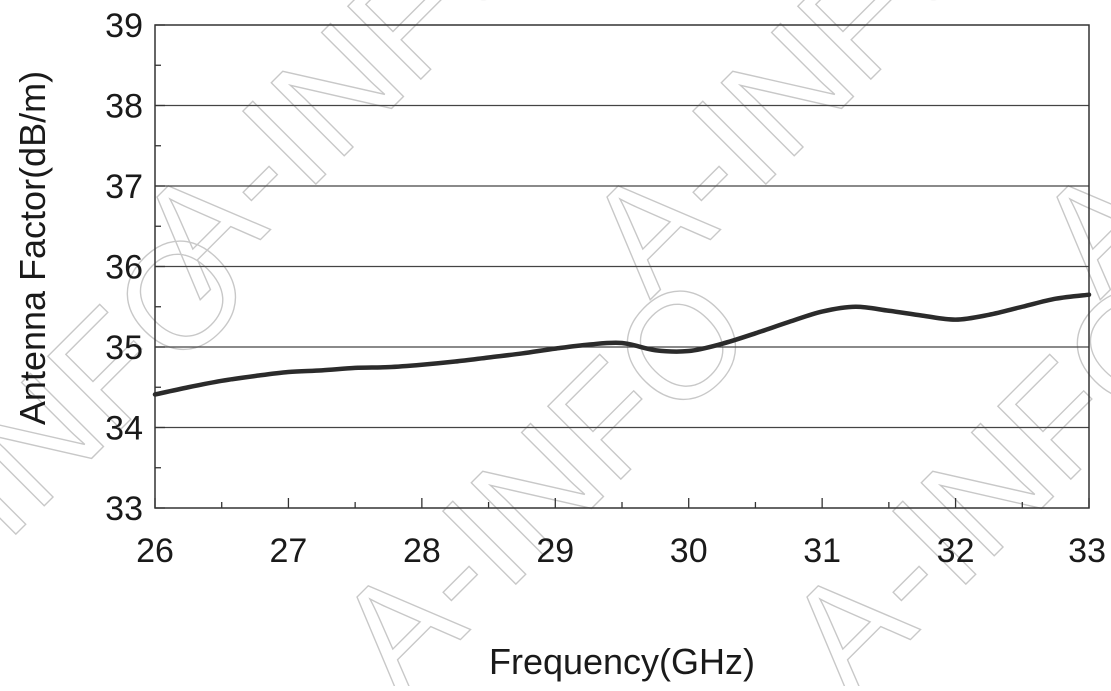  I want to click on x-tick-label: 29, so click(555, 551).